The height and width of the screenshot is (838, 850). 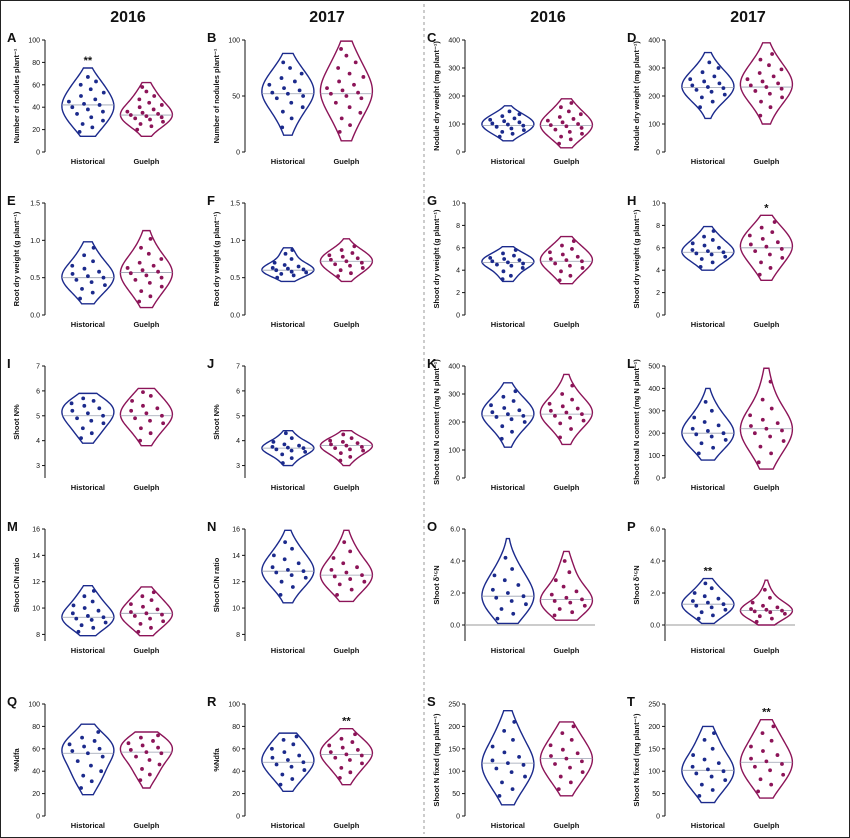 I want to click on y-tick-label: 10, so click(x=236, y=609).